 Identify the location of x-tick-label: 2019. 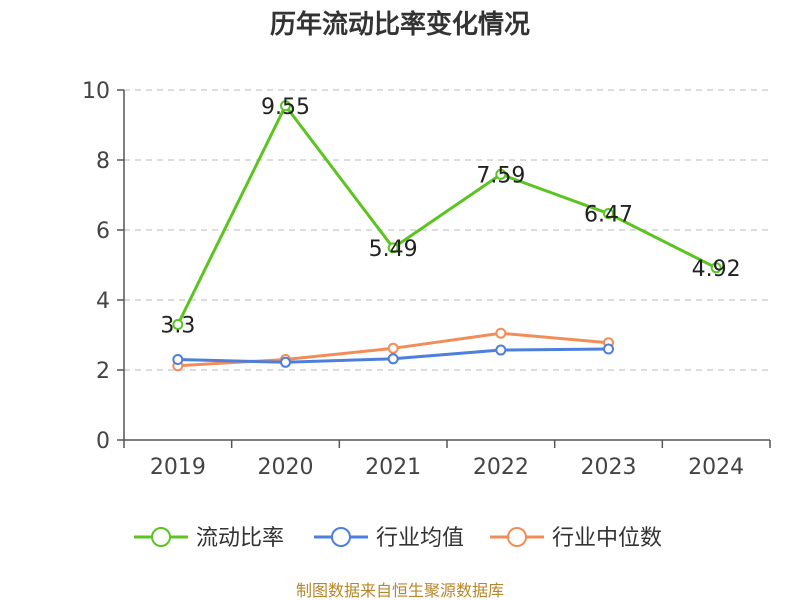
(178, 467).